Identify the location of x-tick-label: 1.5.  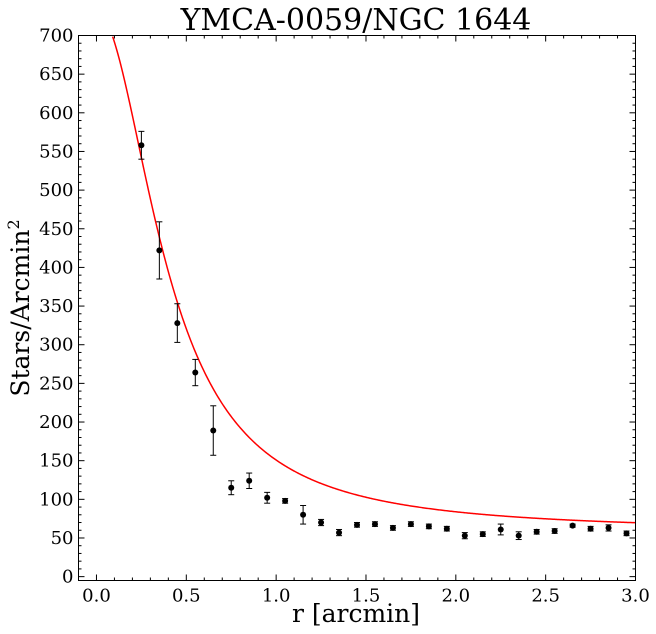
(366, 596).